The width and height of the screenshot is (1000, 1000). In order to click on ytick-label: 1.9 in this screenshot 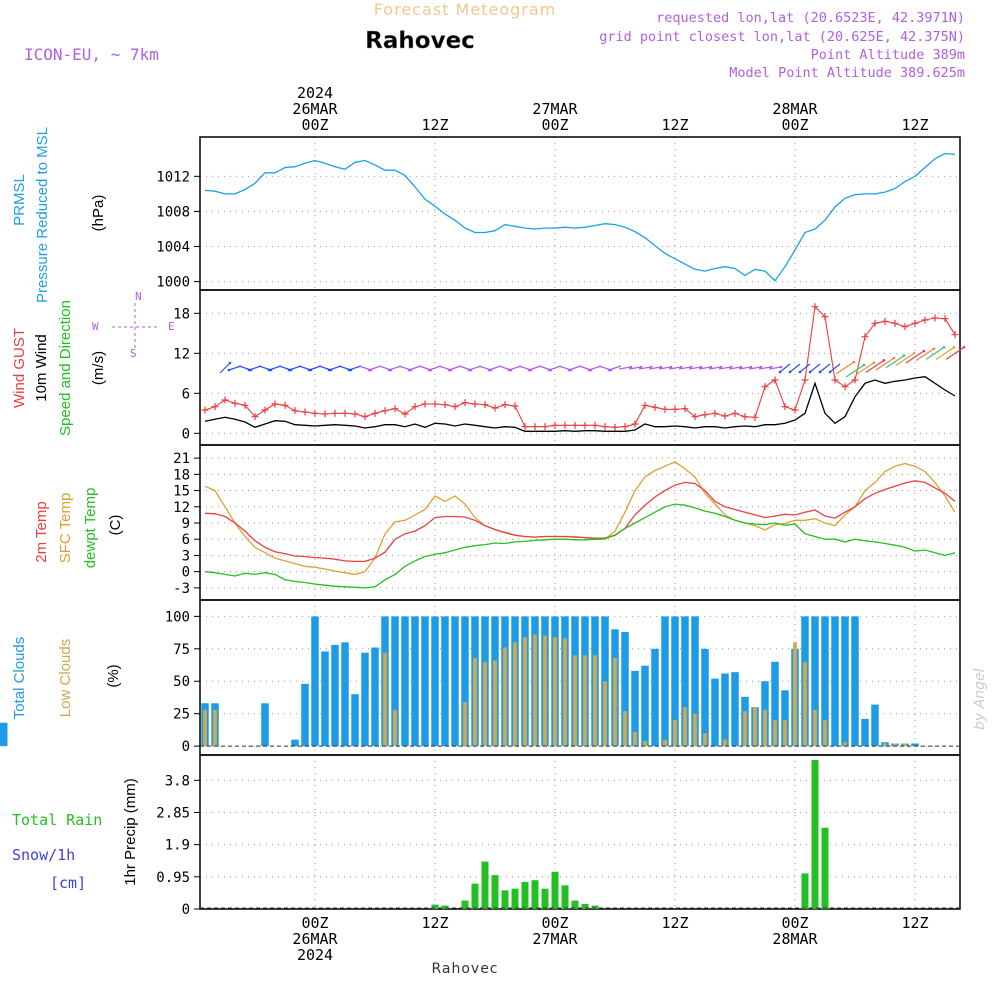, I will do `click(177, 846)`.